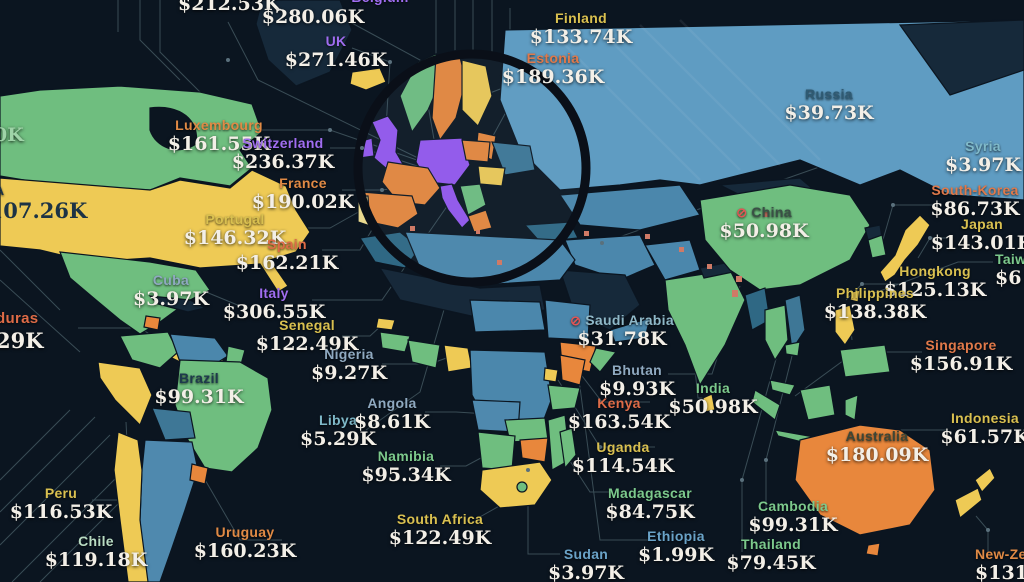 This screenshot has width=1024, height=582. I want to click on country-sudan, so click(567, 320).